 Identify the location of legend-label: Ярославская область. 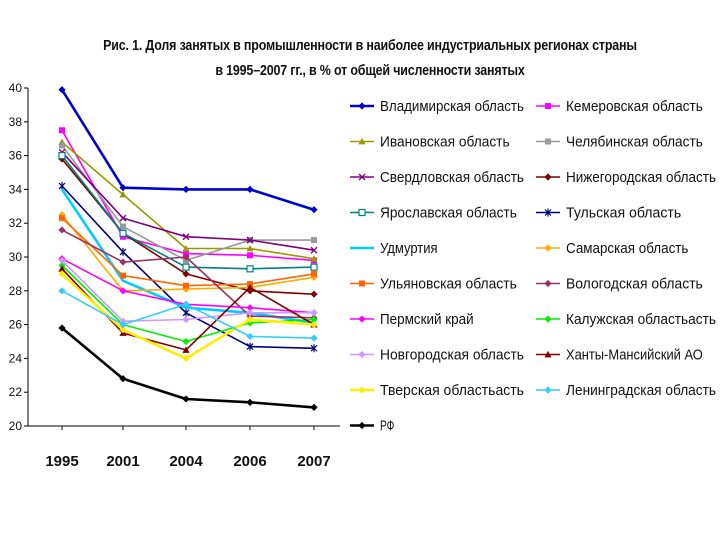
(448, 213).